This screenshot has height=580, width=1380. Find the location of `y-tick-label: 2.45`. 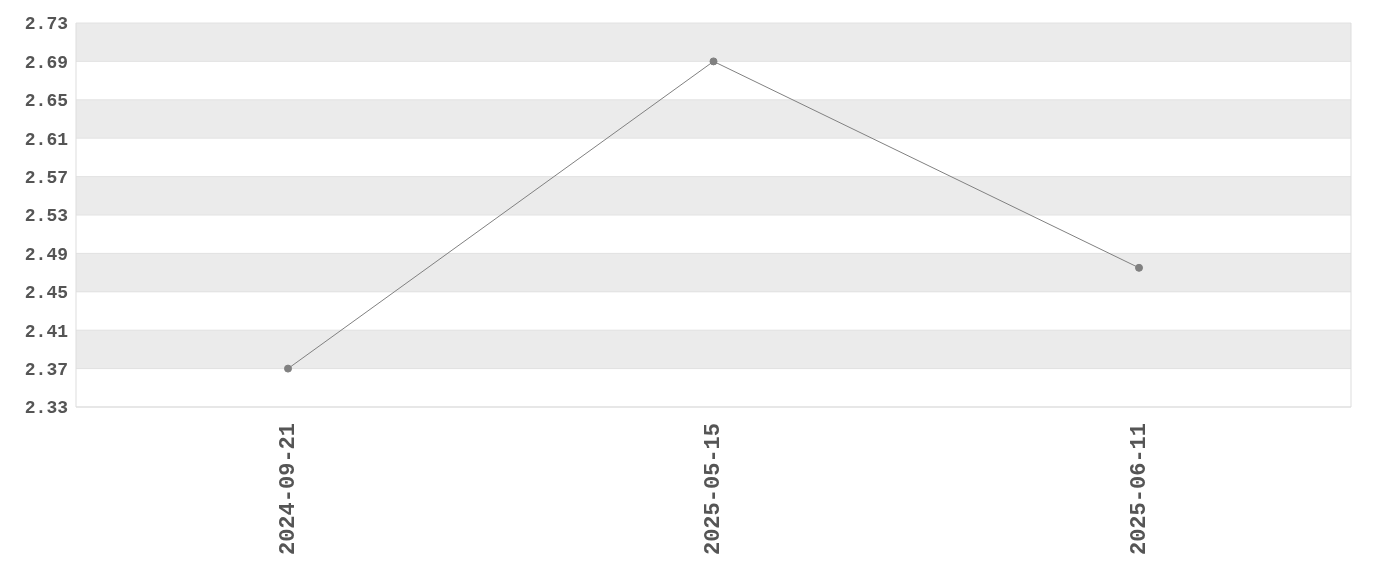

y-tick-label: 2.45 is located at coordinates (46, 293).